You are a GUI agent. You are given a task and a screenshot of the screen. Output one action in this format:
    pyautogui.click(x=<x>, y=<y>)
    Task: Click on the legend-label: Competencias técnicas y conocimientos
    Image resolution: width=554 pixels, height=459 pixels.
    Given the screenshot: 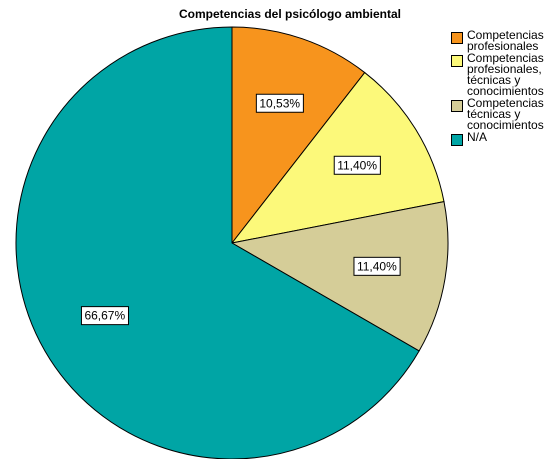 What is the action you would take?
    pyautogui.click(x=505, y=114)
    